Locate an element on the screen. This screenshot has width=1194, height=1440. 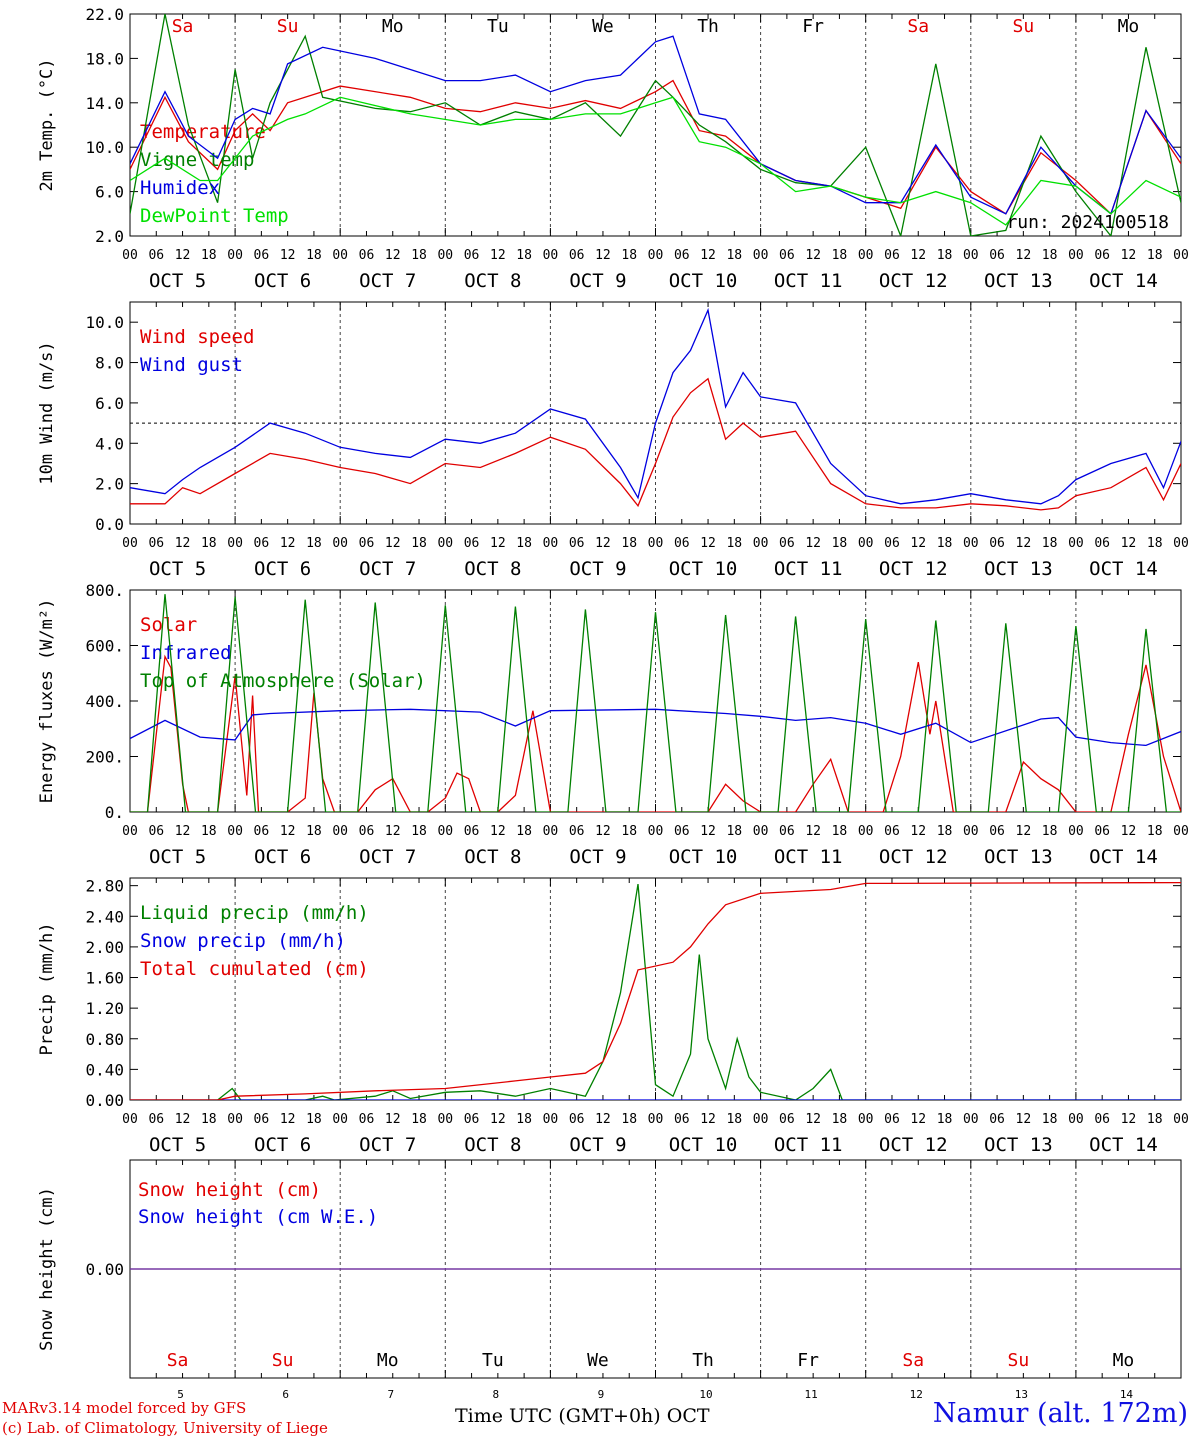
y-tick-label: 400. is located at coordinates (104, 701).